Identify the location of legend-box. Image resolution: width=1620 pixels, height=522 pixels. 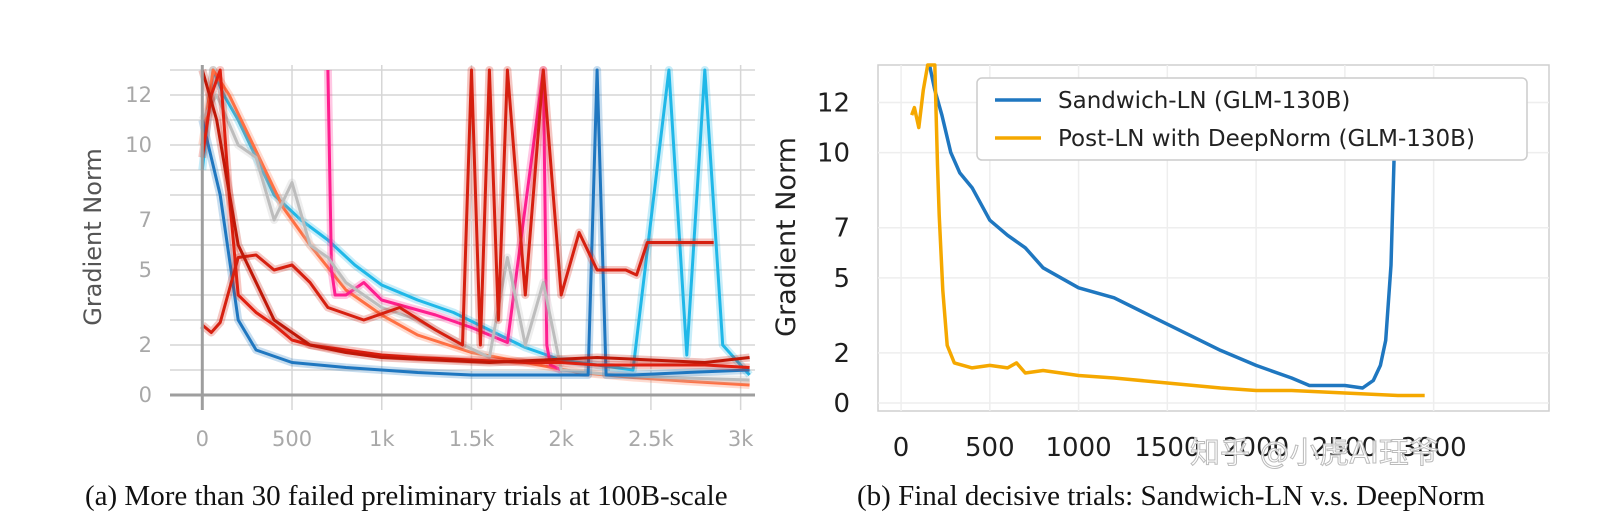
(1252, 119).